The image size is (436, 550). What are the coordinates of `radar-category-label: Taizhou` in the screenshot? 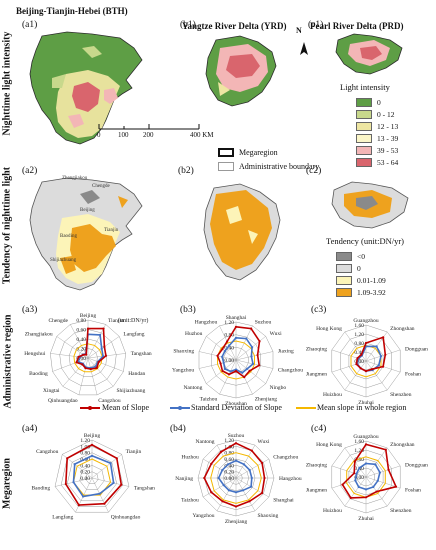 It's located at (190, 501).